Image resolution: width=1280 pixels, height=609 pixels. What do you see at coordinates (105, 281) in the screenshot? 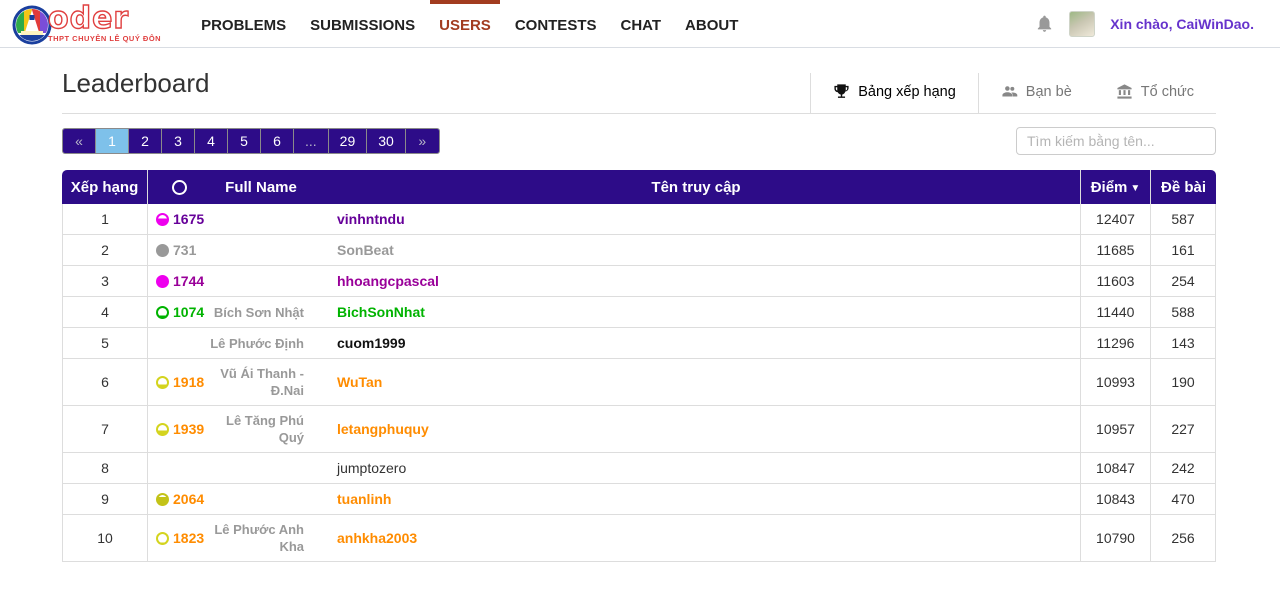
I see `rank-cell: 3` at bounding box center [105, 281].